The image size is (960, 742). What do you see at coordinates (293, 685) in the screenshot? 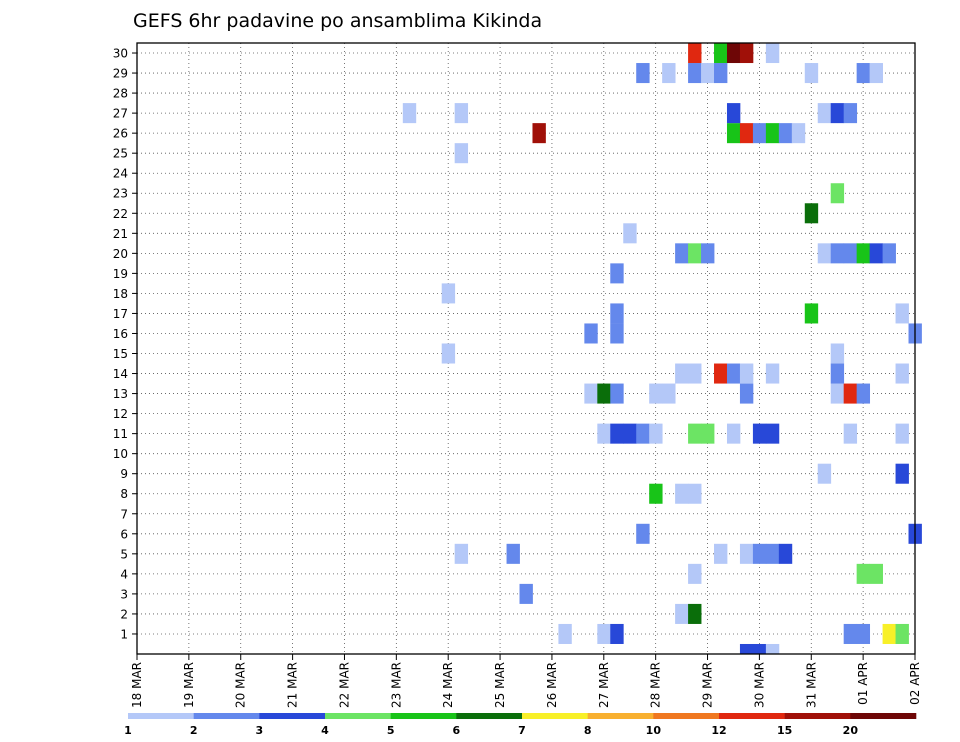
I see `x-tick-label: 21 MAR` at bounding box center [293, 685].